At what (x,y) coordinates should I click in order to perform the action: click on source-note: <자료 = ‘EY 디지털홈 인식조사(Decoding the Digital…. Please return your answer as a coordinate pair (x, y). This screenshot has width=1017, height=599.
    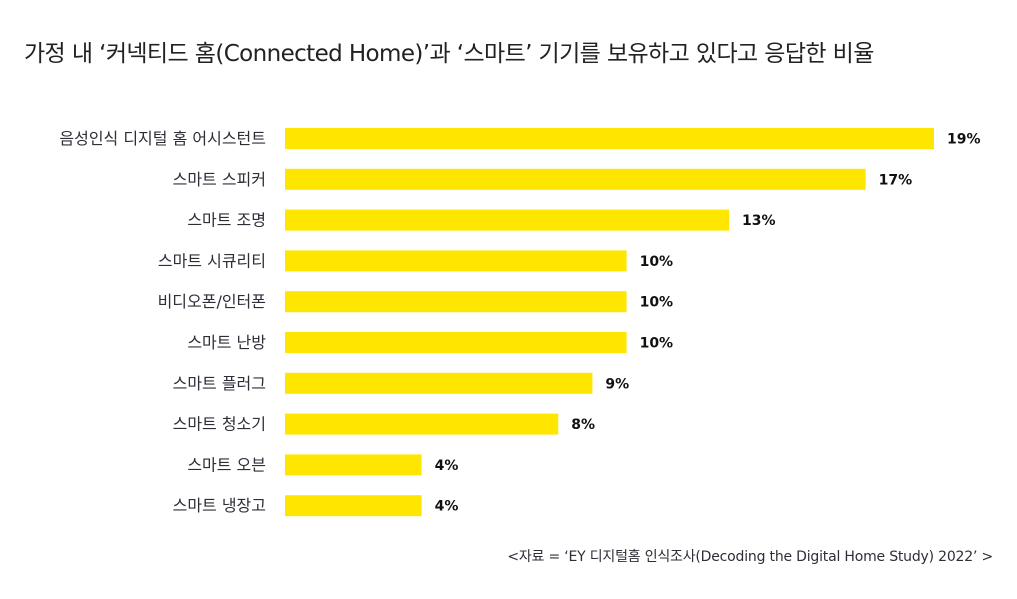
    Looking at the image, I should click on (750, 557).